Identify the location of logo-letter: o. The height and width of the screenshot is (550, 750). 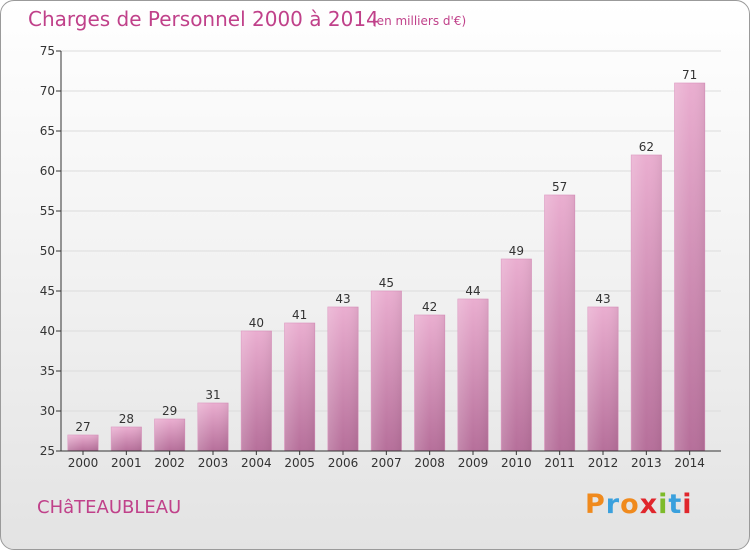
(630, 504).